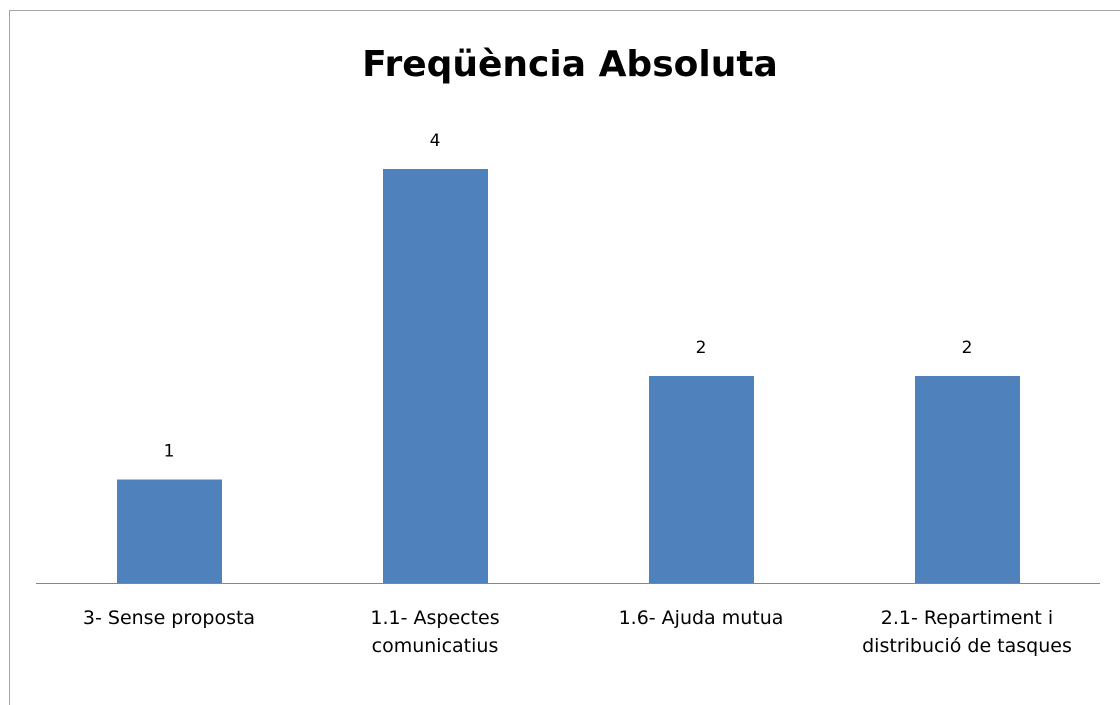 Image resolution: width=1120 pixels, height=705 pixels. I want to click on x-tick-label: 1.6- Ajuda mutua, so click(701, 618).